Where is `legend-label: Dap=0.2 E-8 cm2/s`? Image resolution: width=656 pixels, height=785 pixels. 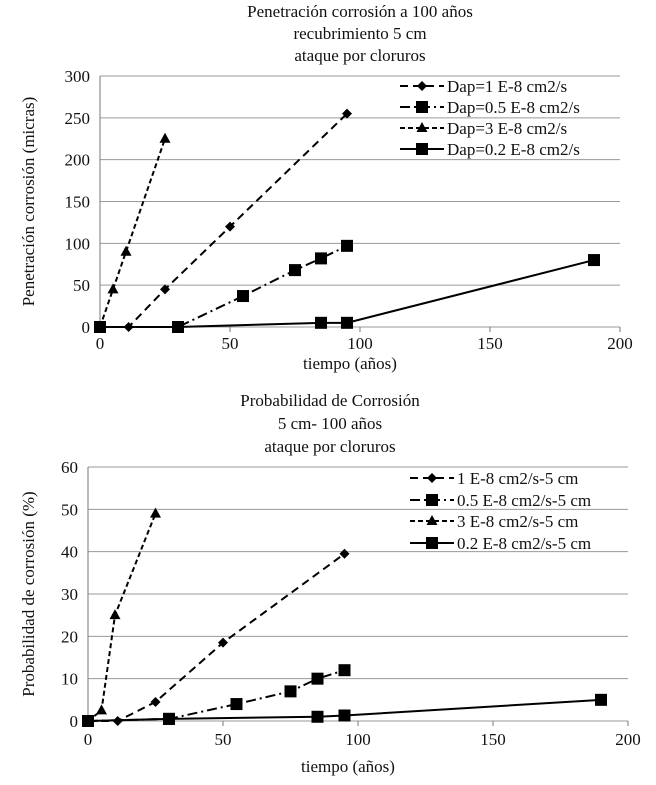 legend-label: Dap=0.2 E-8 cm2/s is located at coordinates (513, 149).